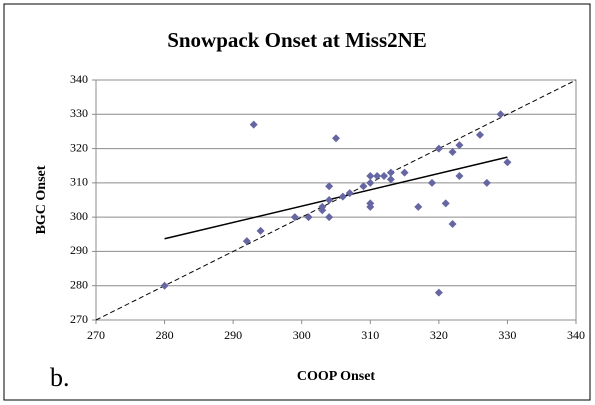 The height and width of the screenshot is (405, 595). Describe the element at coordinates (507, 335) in the screenshot. I see `x-tick-label: 330` at that location.